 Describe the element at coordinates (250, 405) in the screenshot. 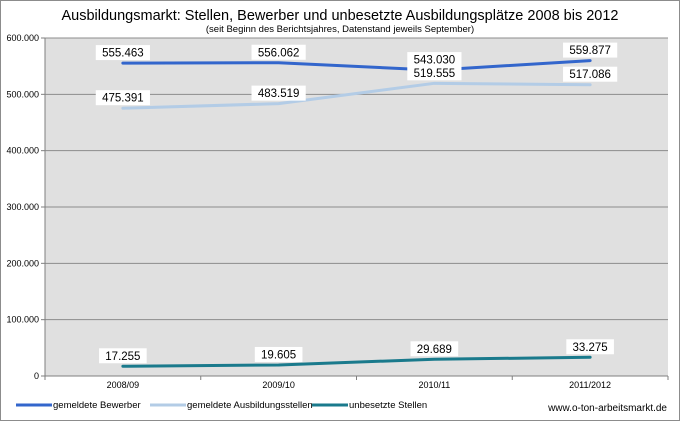

I see `legend-label: gemeldete Ausbildungsstellen` at that location.